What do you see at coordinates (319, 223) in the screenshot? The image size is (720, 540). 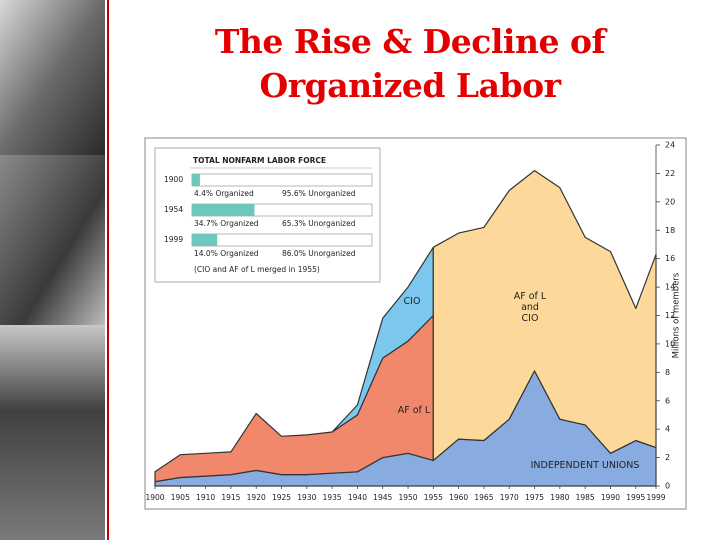 I see `unorganized-label: 65.3% Unorganized` at bounding box center [319, 223].